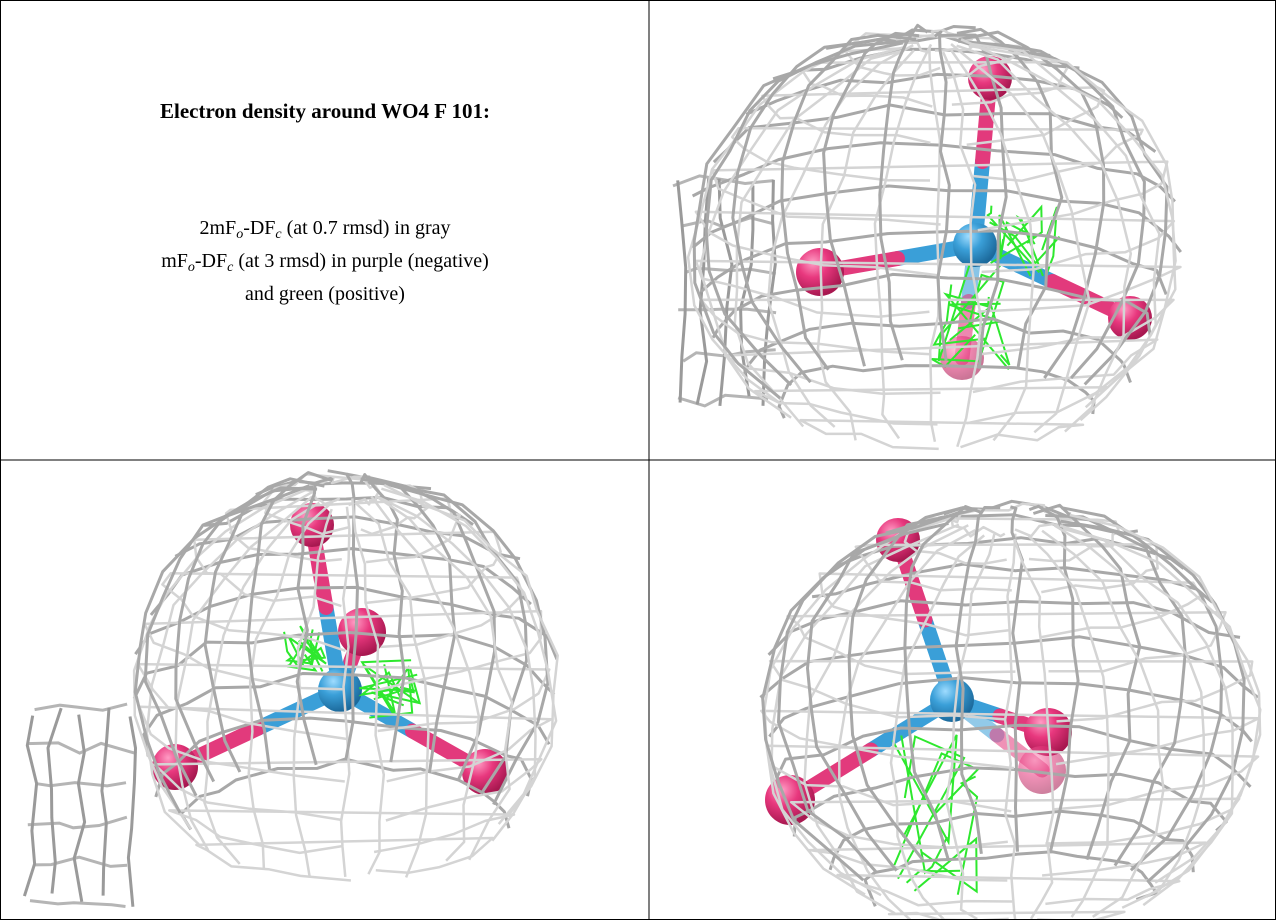  What do you see at coordinates (325, 229) in the screenshot?
I see `caption-line: 2mFo-DFc (at 0.7 rmsd) in gray` at bounding box center [325, 229].